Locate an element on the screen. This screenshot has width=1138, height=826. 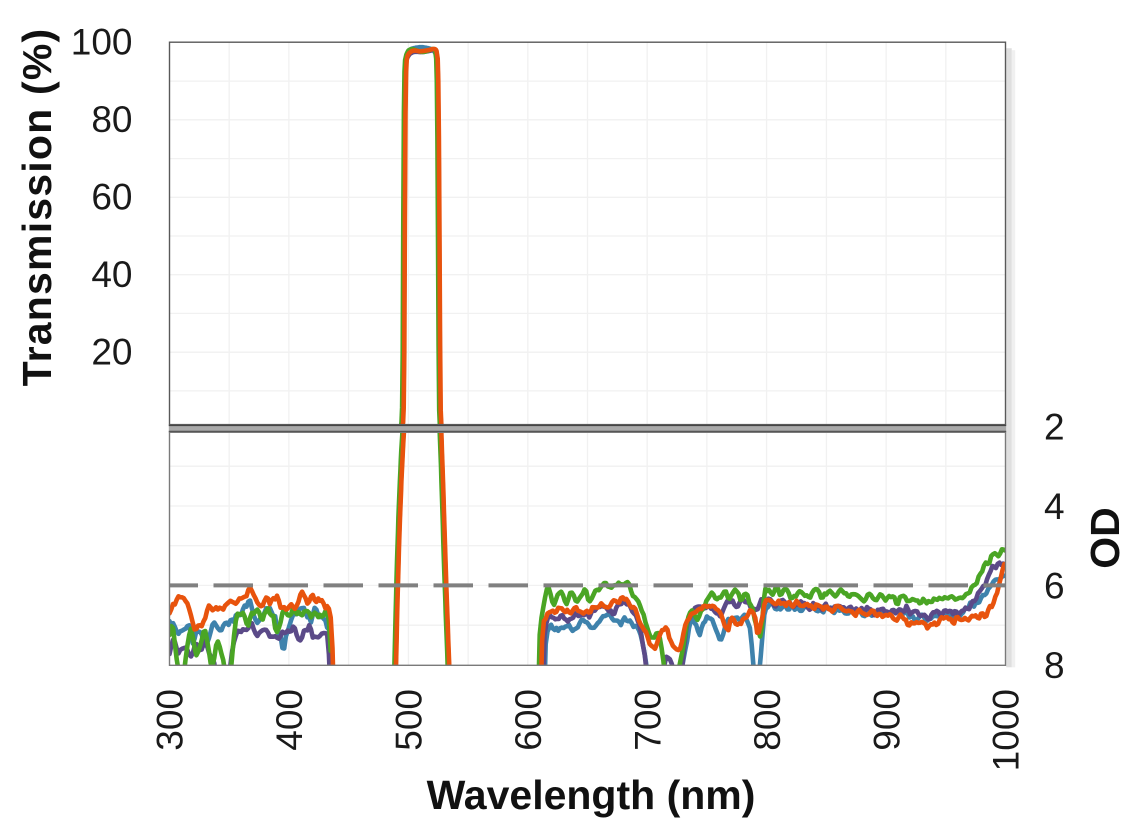
svg-text: 1000 is located at coordinates (1006, 730).